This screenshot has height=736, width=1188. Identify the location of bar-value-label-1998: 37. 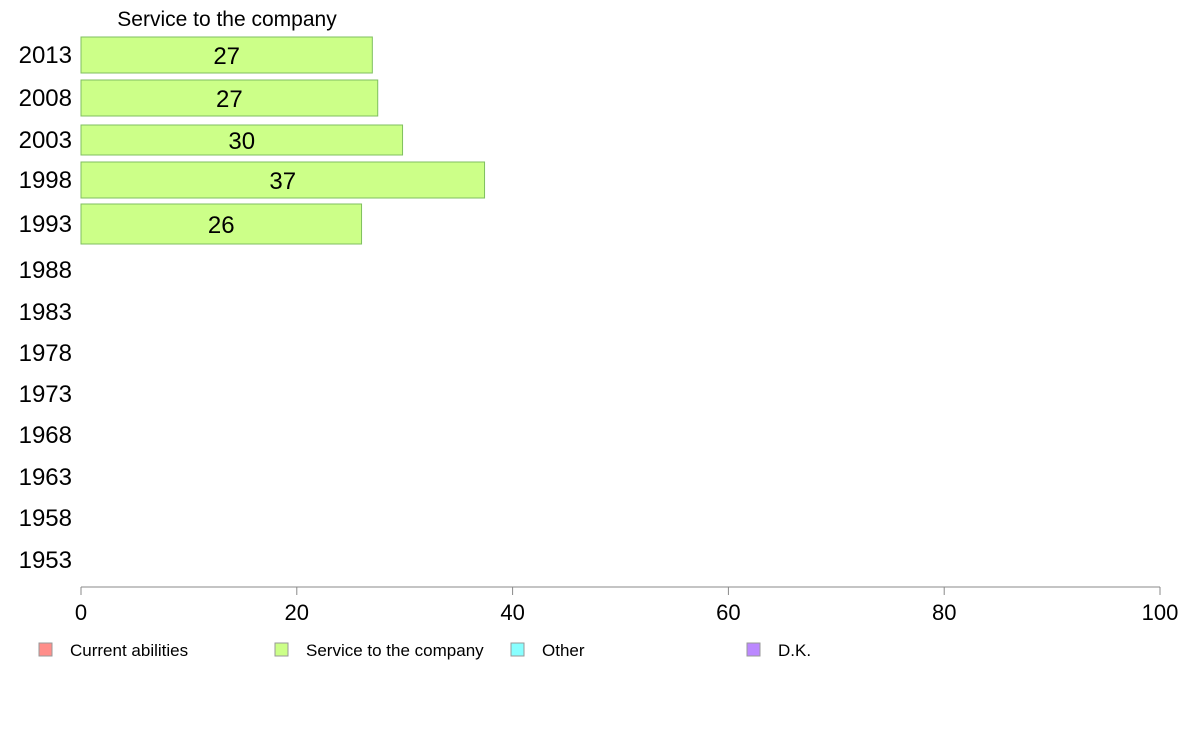
(282, 181).